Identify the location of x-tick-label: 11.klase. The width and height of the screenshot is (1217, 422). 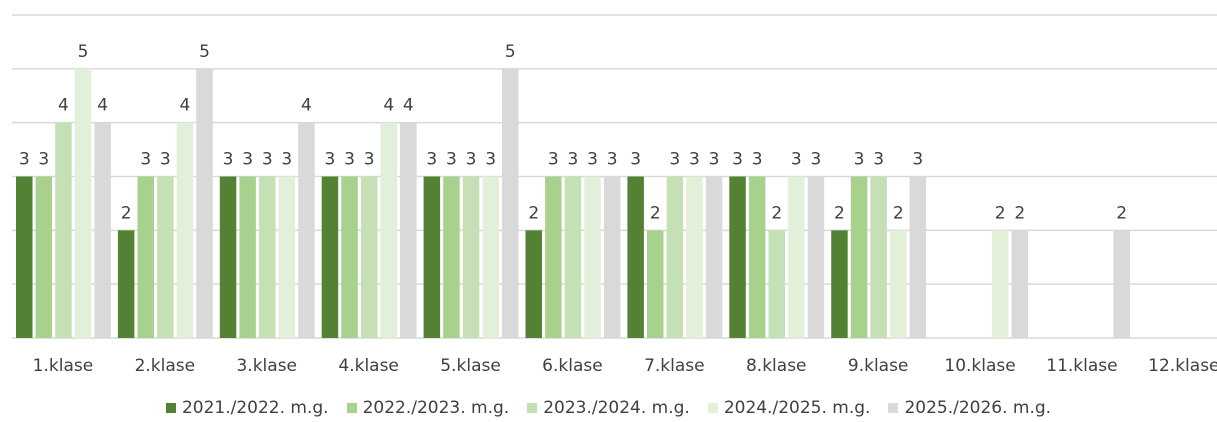
(1081, 366).